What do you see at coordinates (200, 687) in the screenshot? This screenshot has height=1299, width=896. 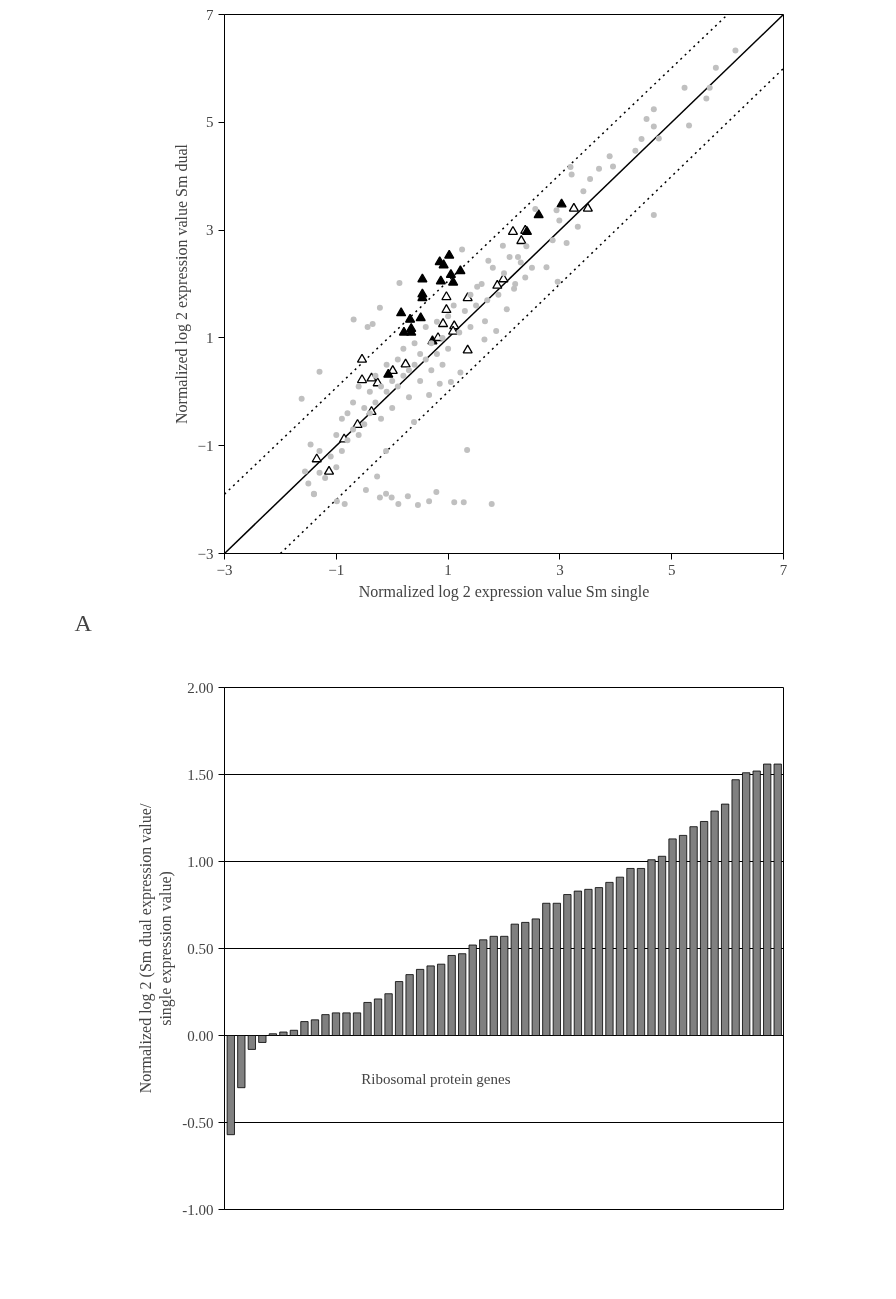 I see `y-tick-label: 2.00` at bounding box center [200, 687].